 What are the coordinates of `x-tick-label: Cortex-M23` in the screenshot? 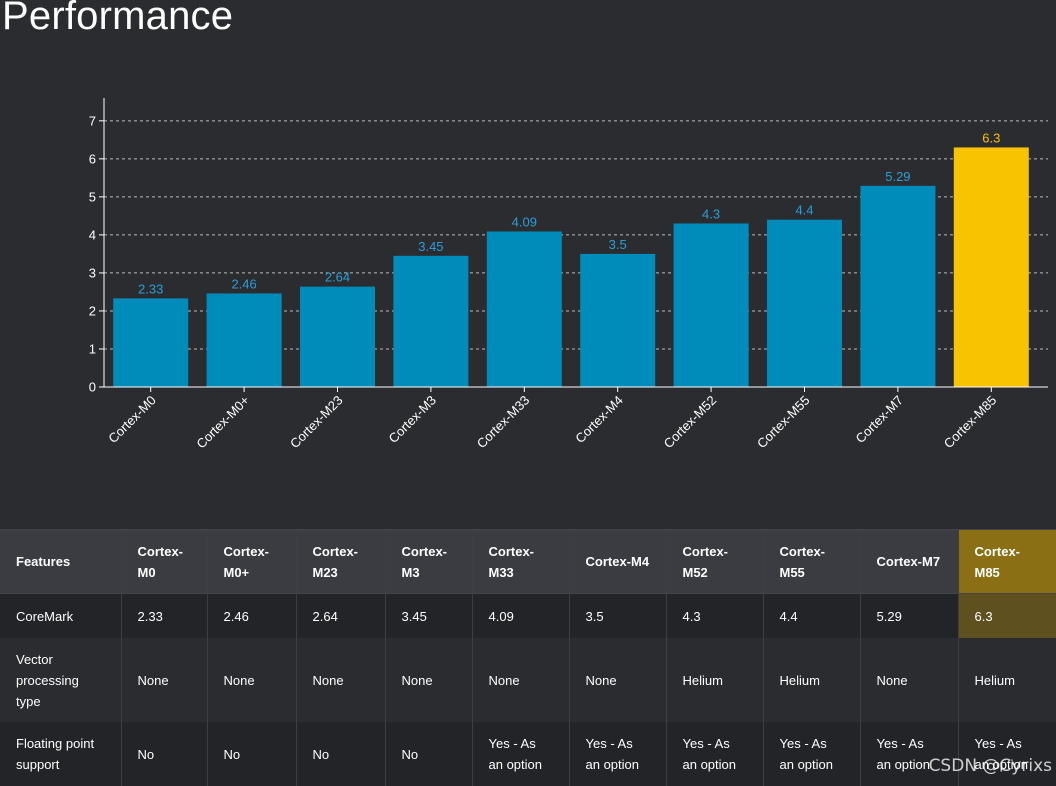 It's located at (316, 422).